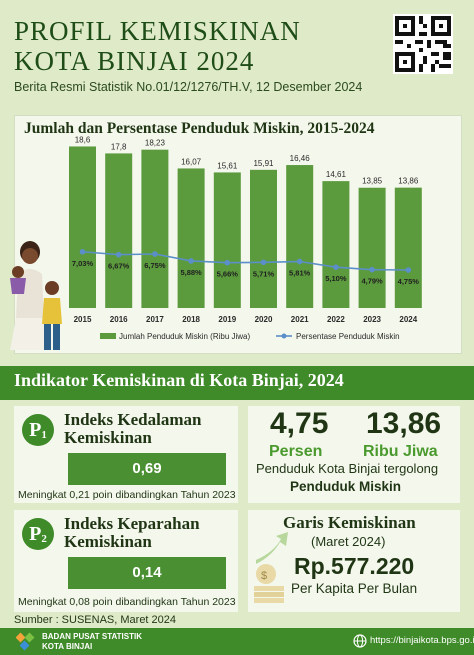  Describe the element at coordinates (336, 174) in the screenshot. I see `bar-label-2022: 14,61` at that location.